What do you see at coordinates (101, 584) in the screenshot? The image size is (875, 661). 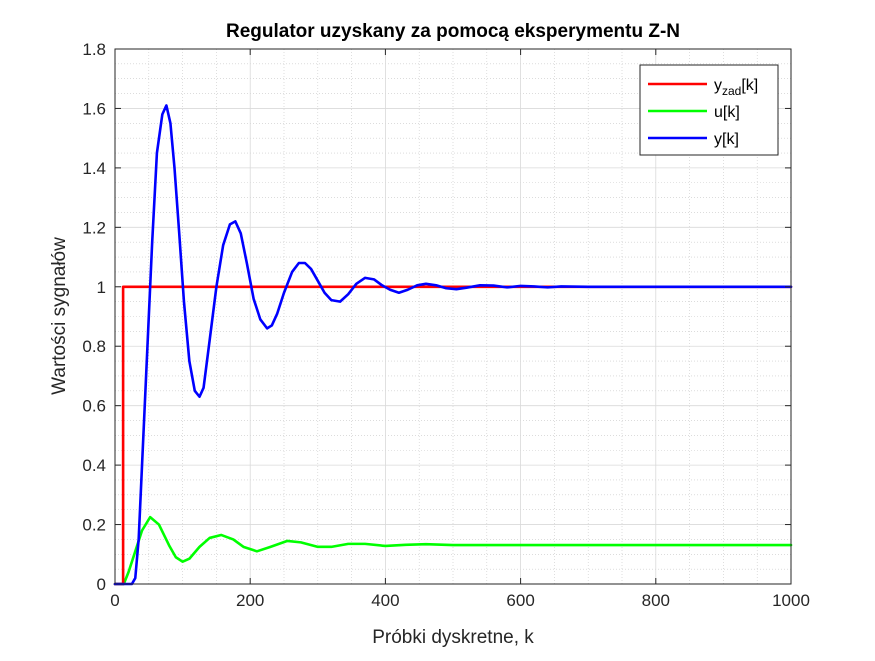 I see `y-tick-label: 0` at bounding box center [101, 584].